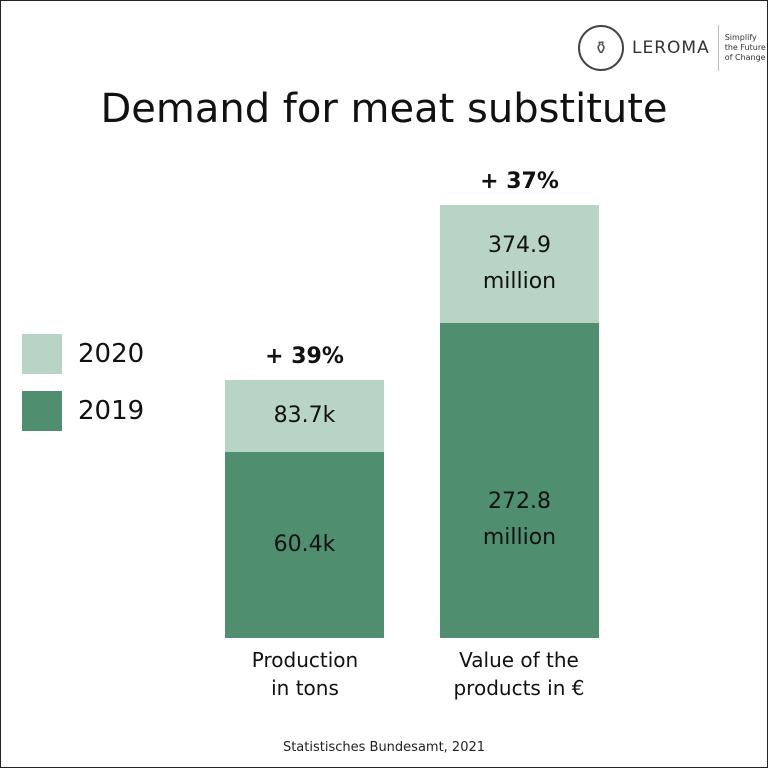 The height and width of the screenshot is (768, 768). Describe the element at coordinates (42, 354) in the screenshot. I see `legend-swatch-2020` at that location.